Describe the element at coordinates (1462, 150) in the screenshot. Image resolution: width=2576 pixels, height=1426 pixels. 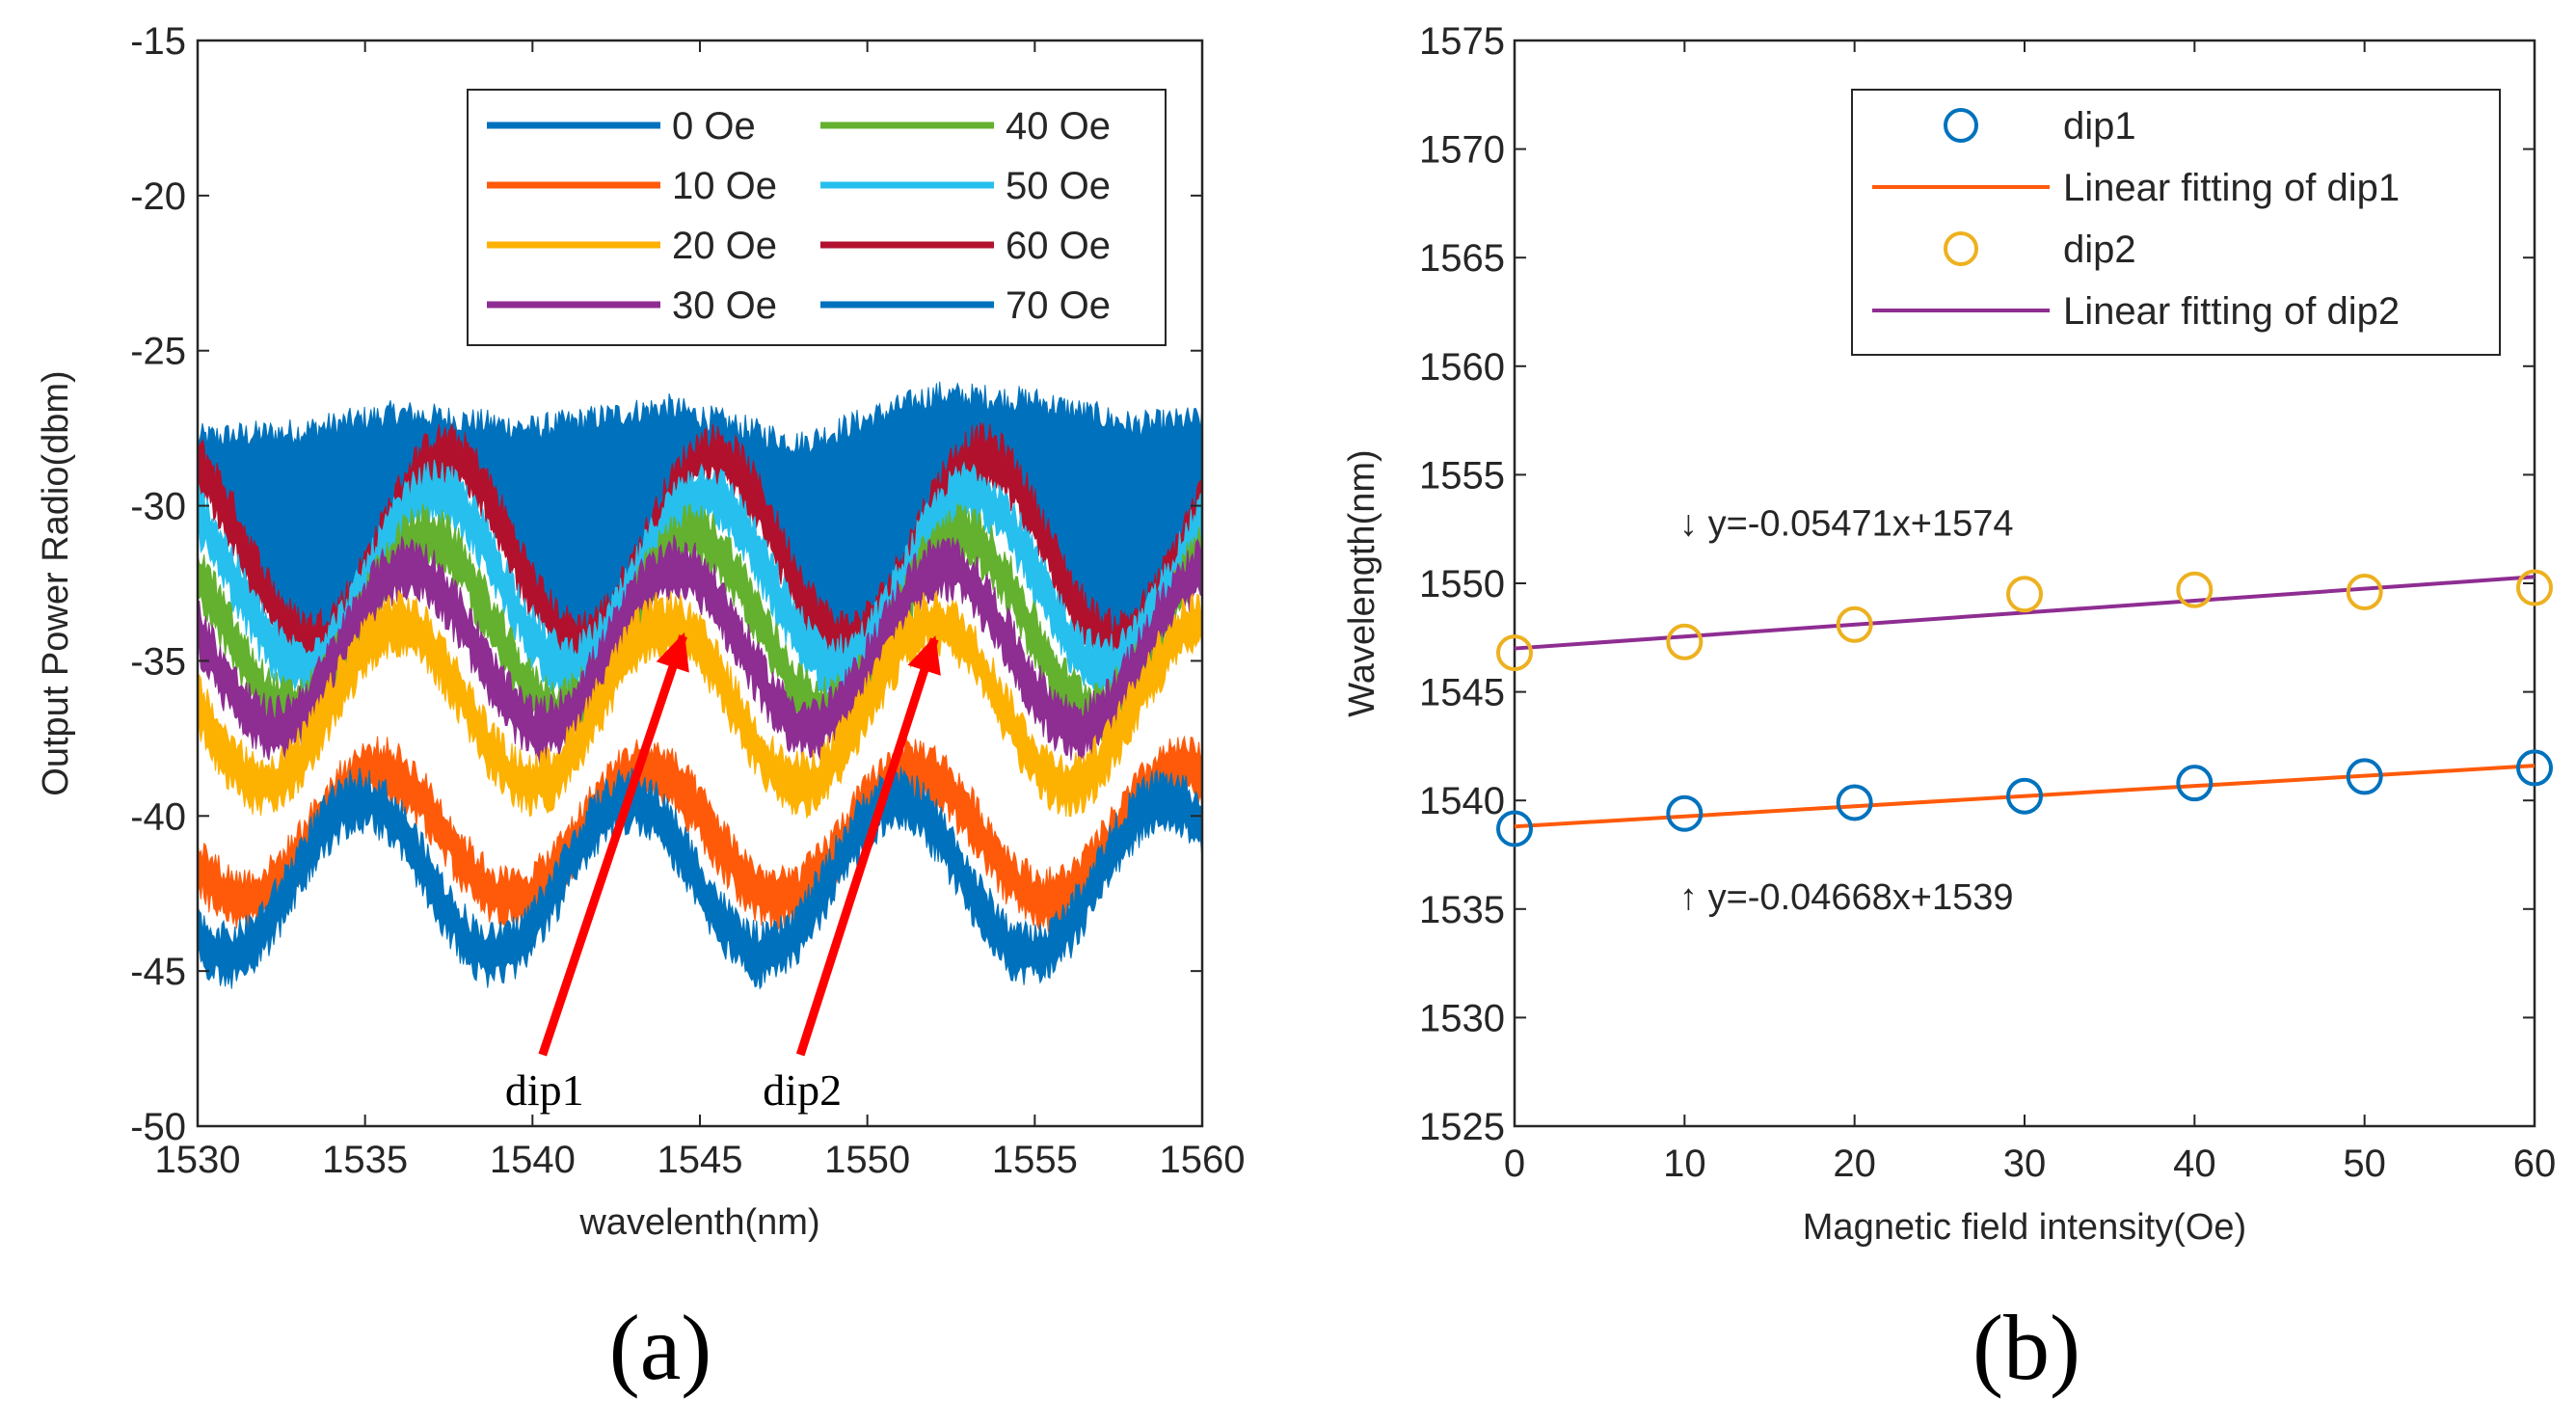
I see `panel-b-y-tick-label: 1570` at that location.